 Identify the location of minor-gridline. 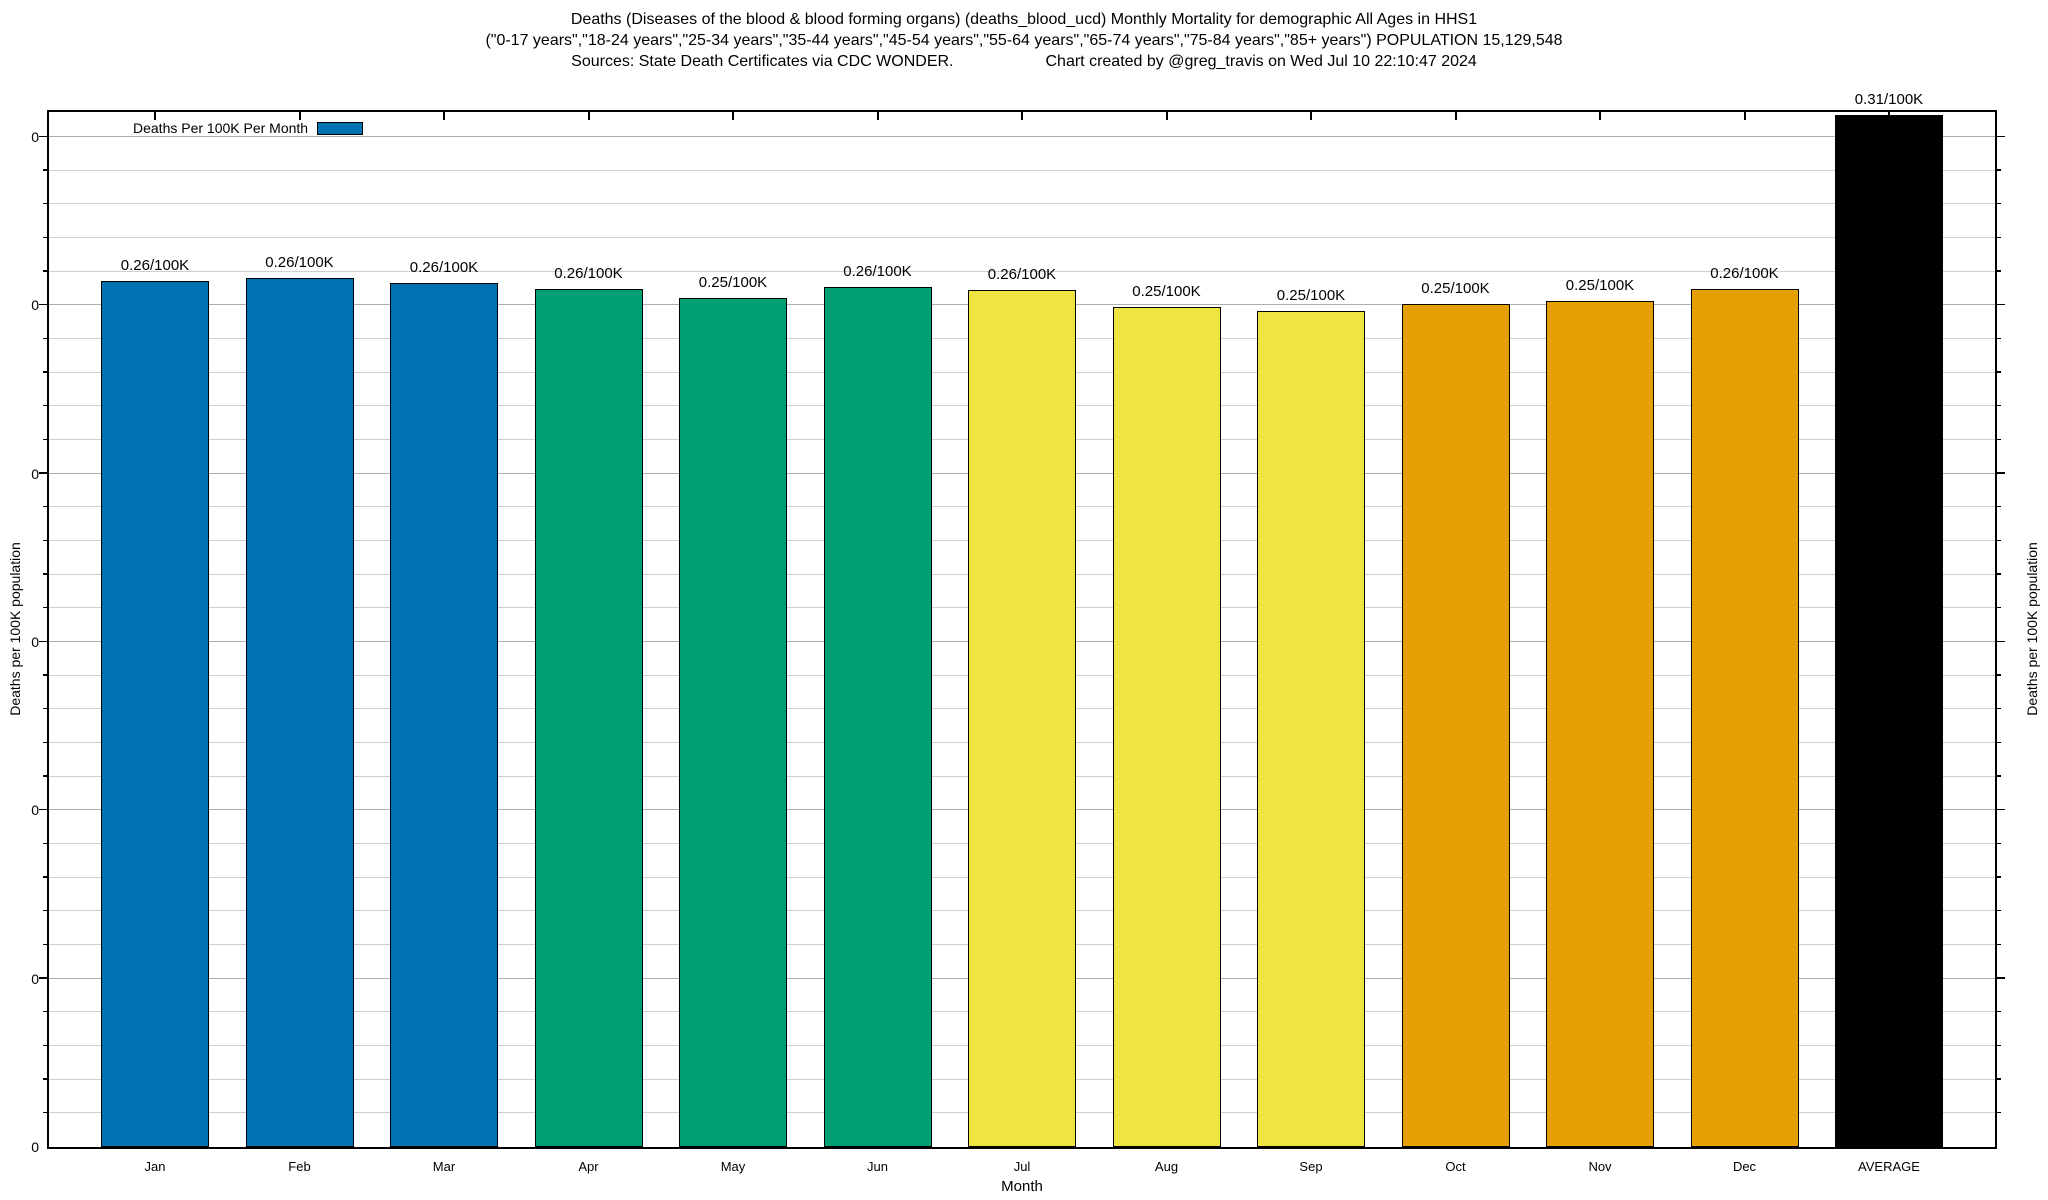
(1022, 204).